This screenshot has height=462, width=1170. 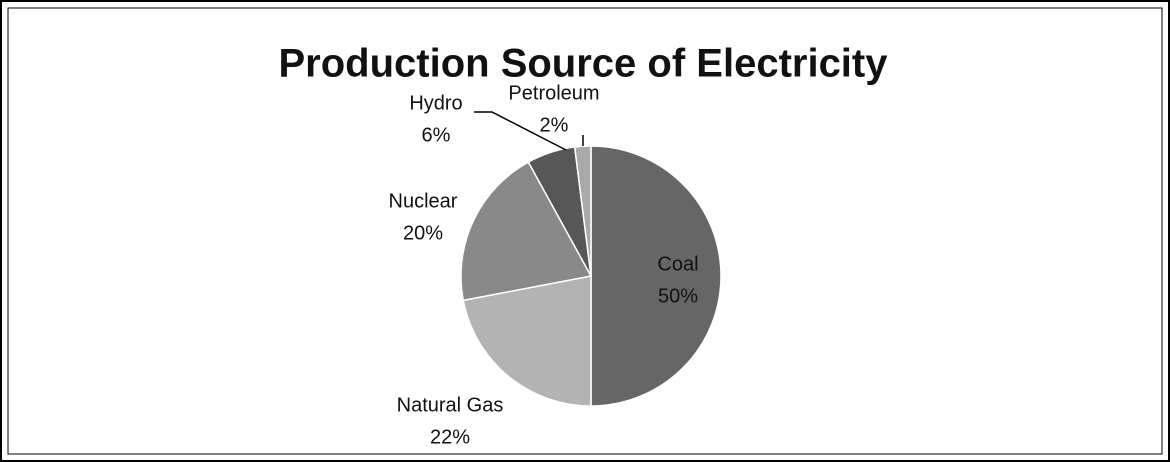 What do you see at coordinates (423, 201) in the screenshot?
I see `slice-label: Nuclear` at bounding box center [423, 201].